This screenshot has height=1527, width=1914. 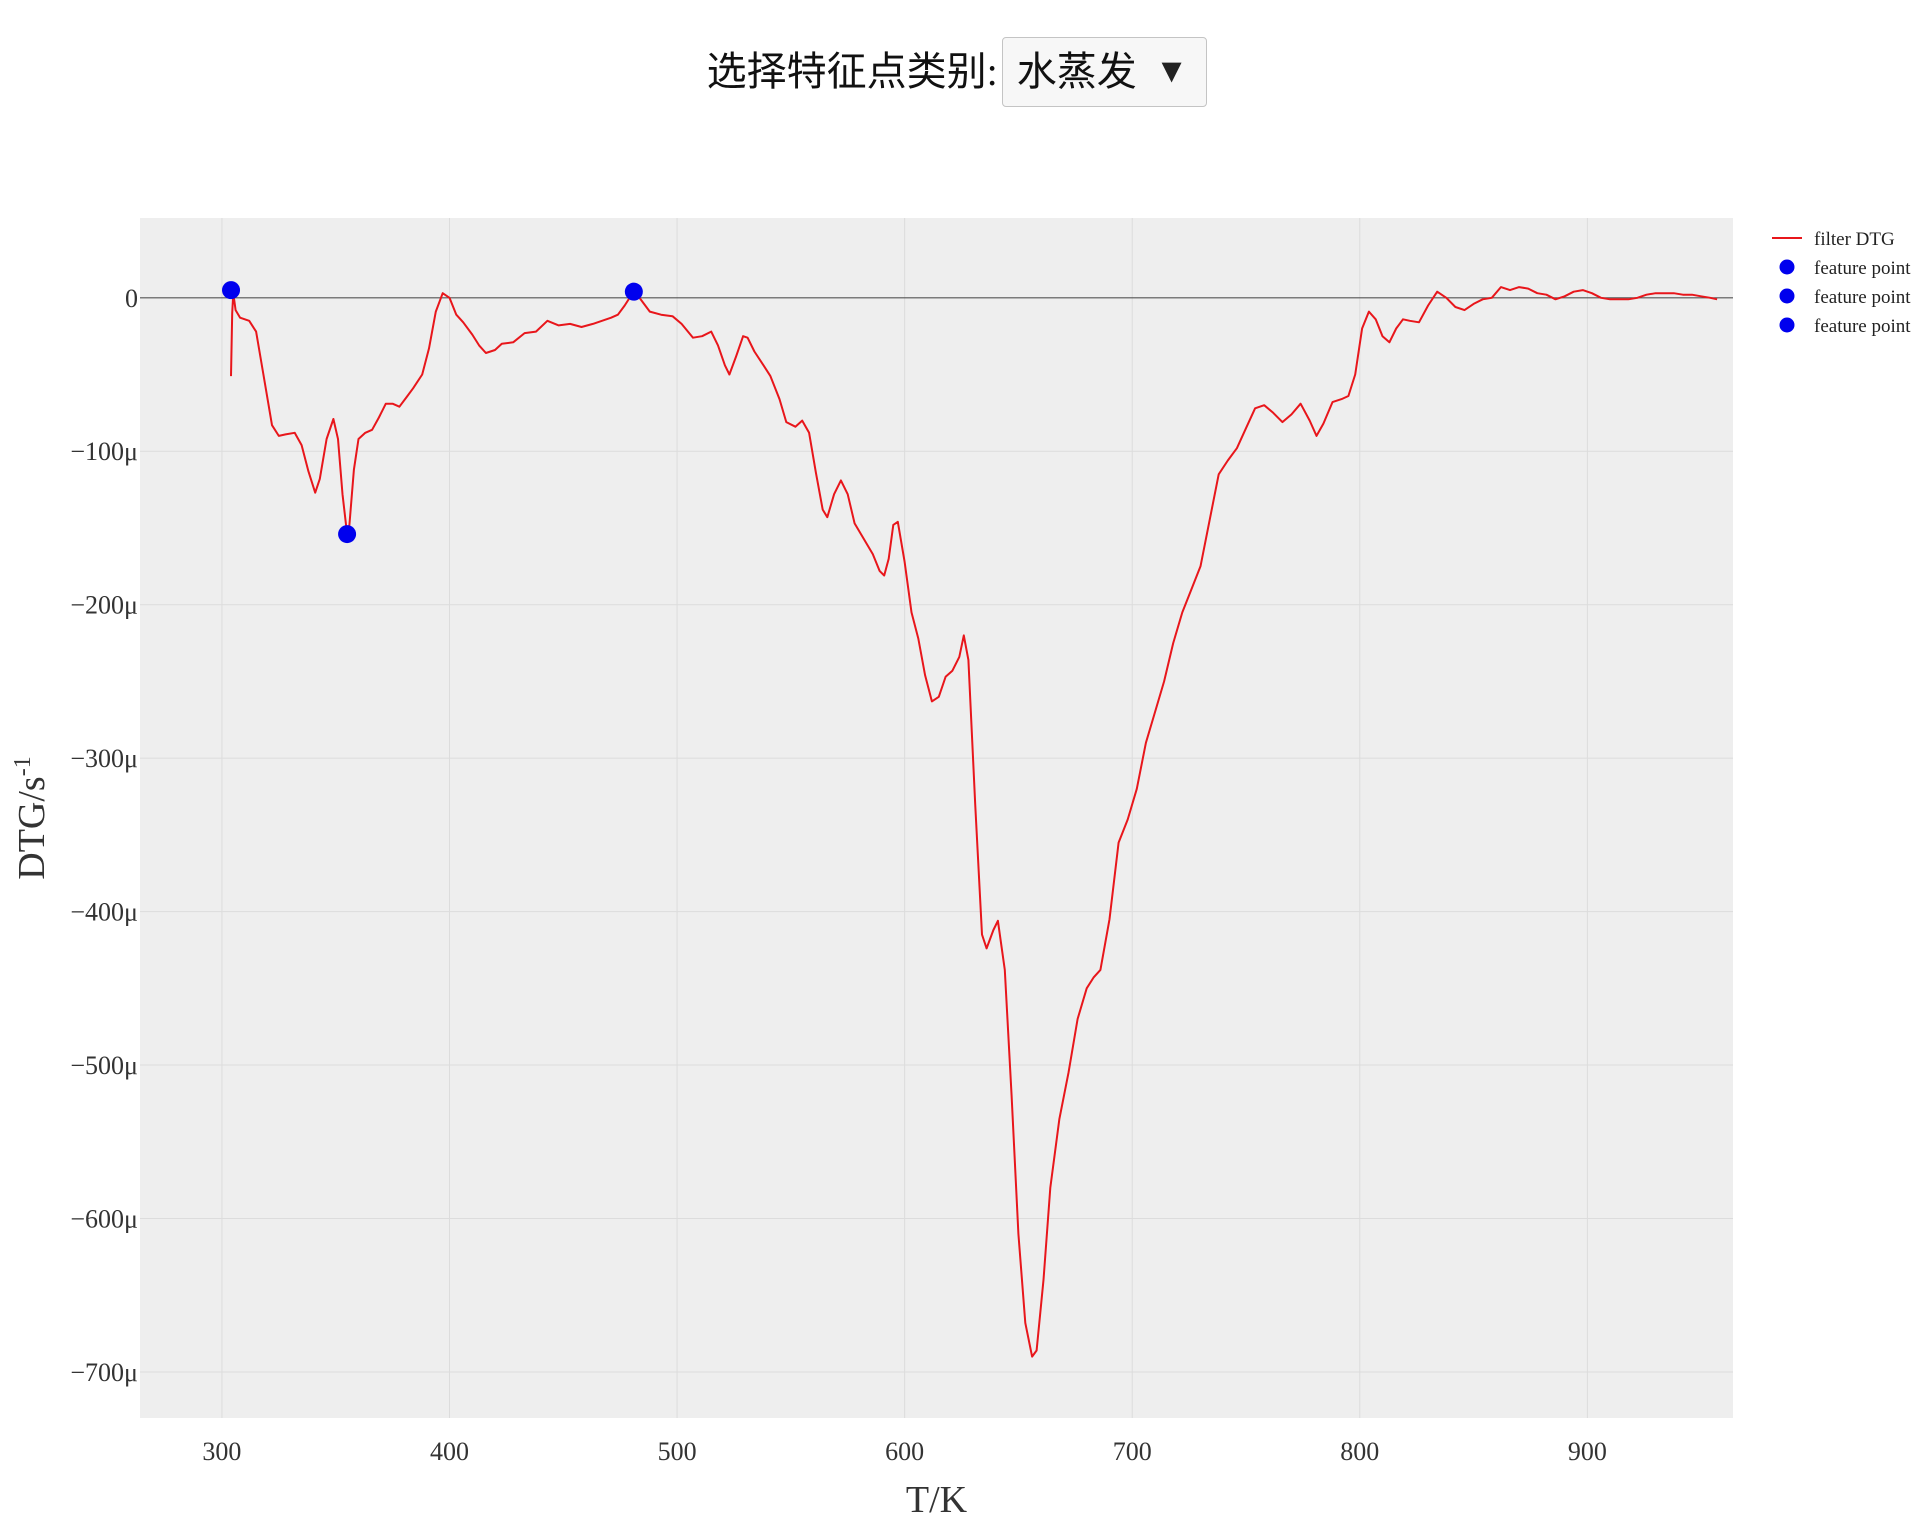 I want to click on y-tick-label: 0, so click(x=131, y=298).